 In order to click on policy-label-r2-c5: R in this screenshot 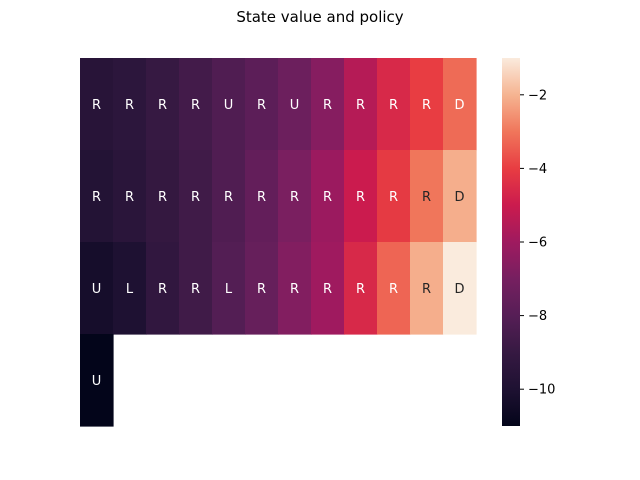, I will do `click(261, 289)`.